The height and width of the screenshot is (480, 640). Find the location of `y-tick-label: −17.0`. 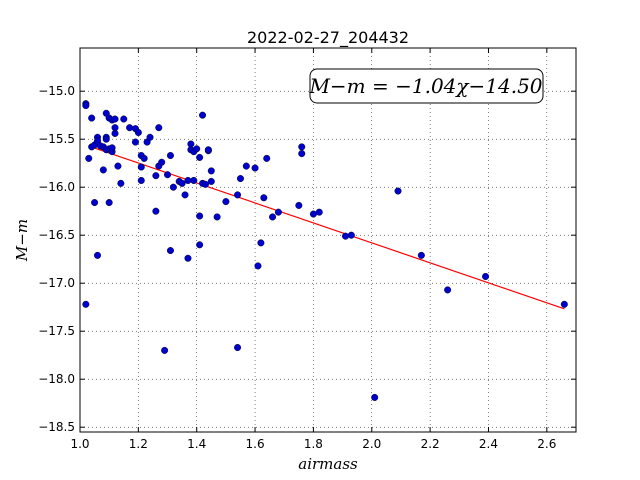

y-tick-label: −17.0 is located at coordinates (56, 283).